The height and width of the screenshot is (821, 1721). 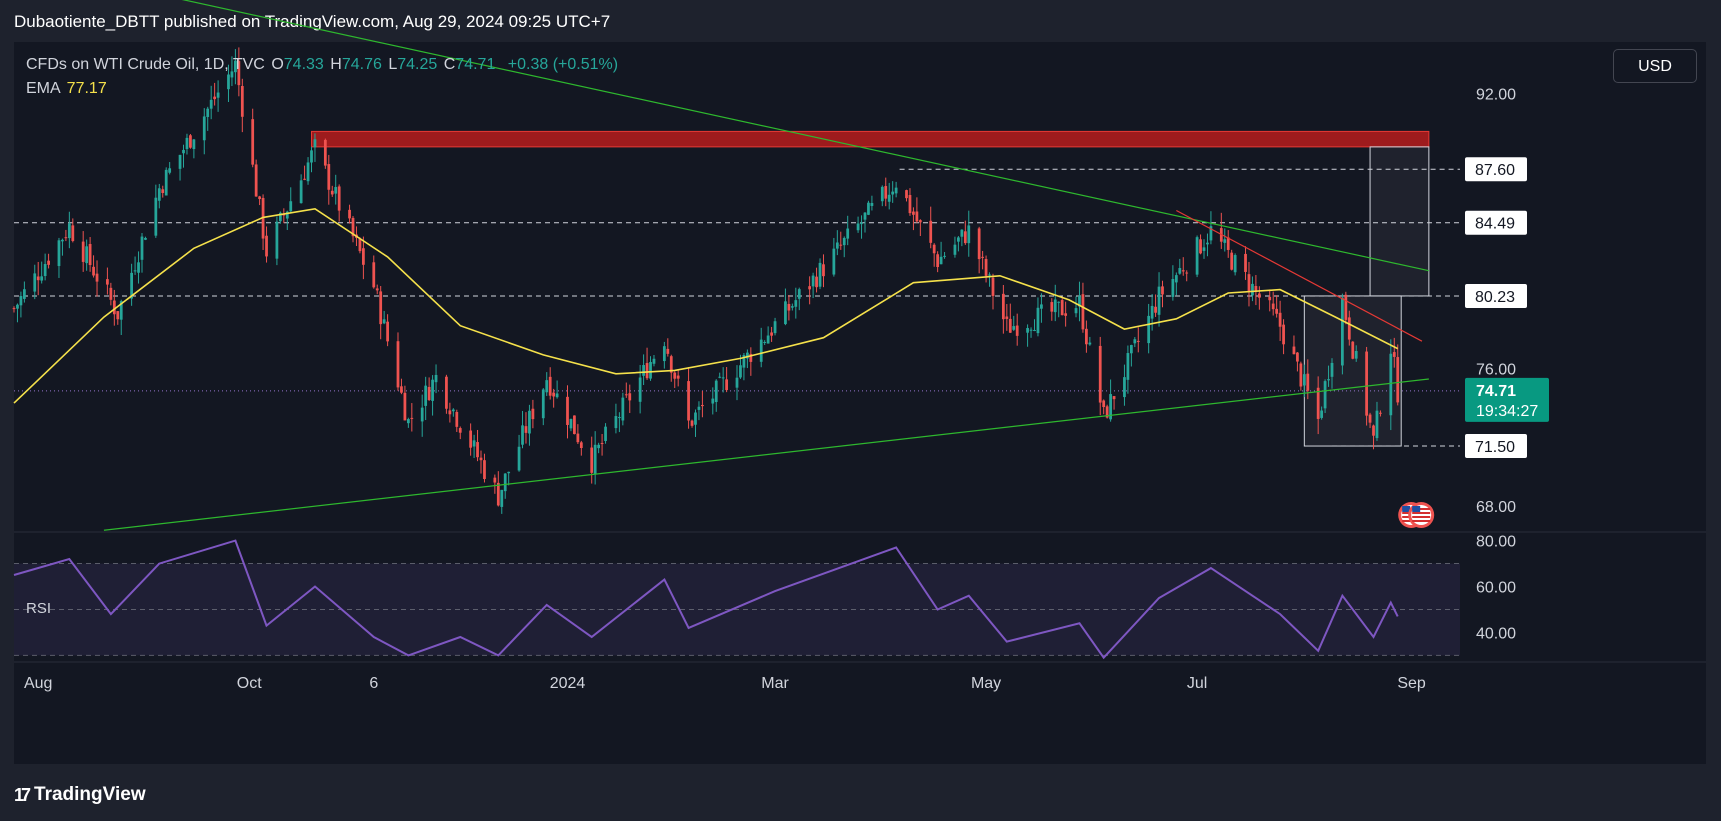 I want to click on level-badge-84.49, so click(x=1496, y=222).